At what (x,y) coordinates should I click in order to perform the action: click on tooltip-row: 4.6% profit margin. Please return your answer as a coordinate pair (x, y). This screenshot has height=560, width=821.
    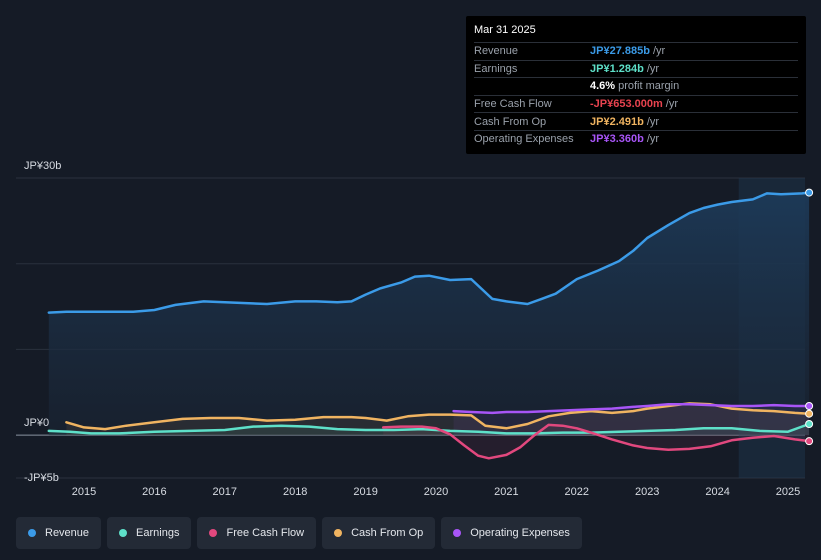
    Looking at the image, I should click on (636, 86).